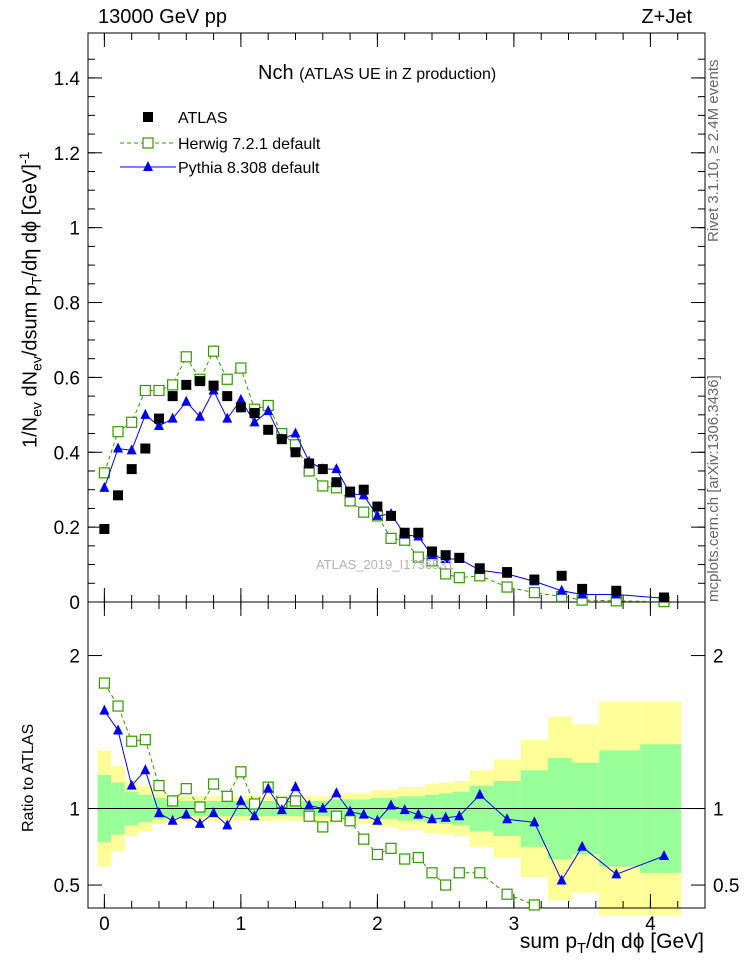 This screenshot has width=746, height=972. What do you see at coordinates (67, 378) in the screenshot?
I see `y-tick-label: 0.6` at bounding box center [67, 378].